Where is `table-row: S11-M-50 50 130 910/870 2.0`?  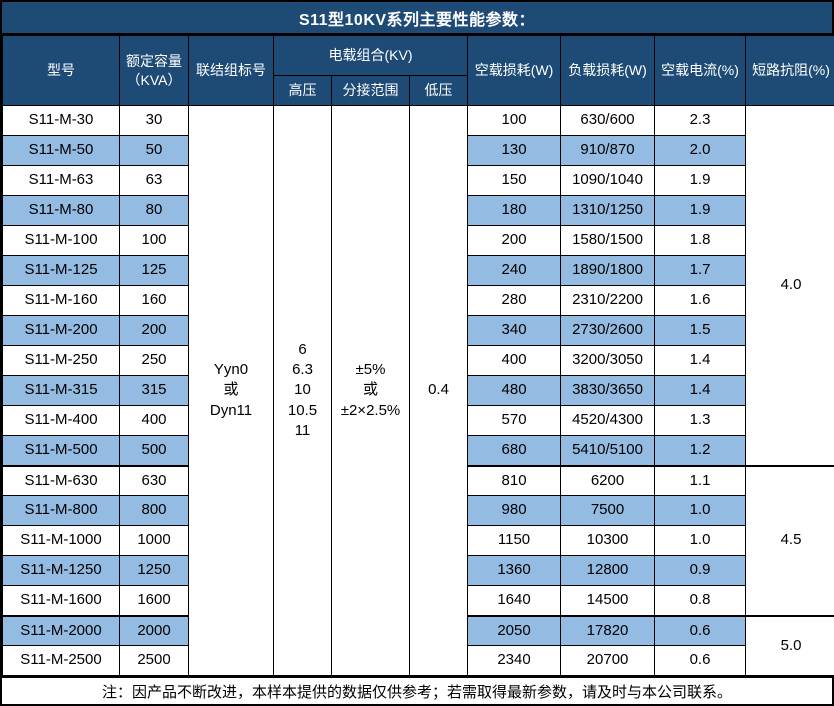
table-row: S11-M-50 50 130 910/870 2.0 is located at coordinates (418, 150).